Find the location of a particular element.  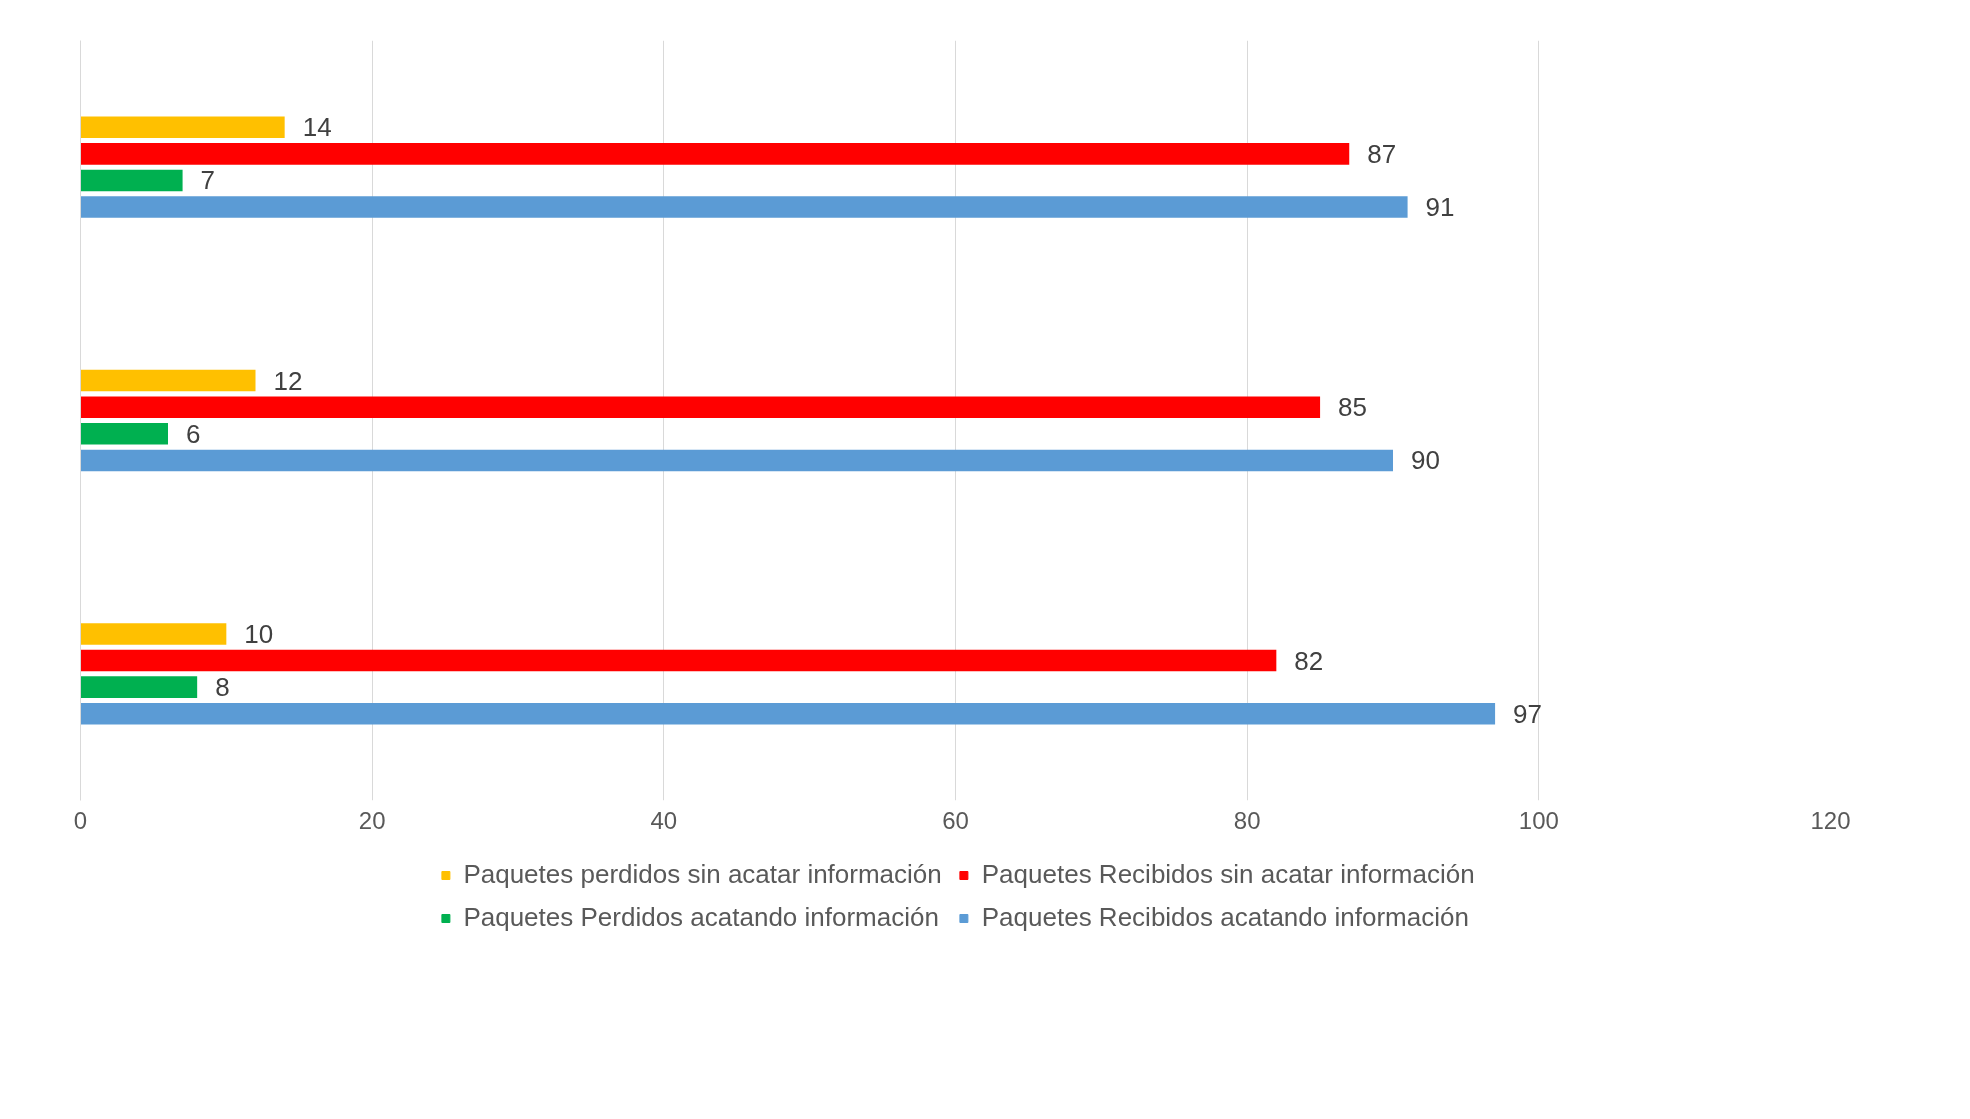

data-label: 97 is located at coordinates (1528, 713).